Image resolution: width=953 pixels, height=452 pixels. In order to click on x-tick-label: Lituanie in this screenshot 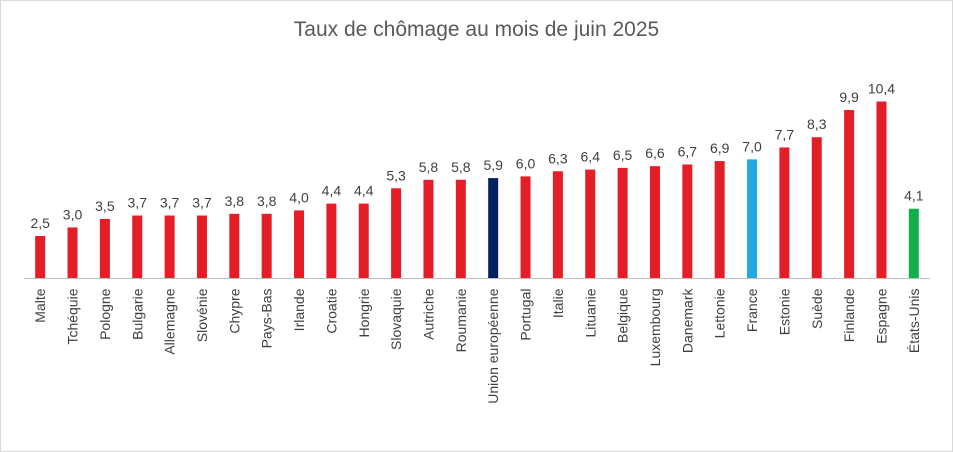, I will do `click(590, 312)`.